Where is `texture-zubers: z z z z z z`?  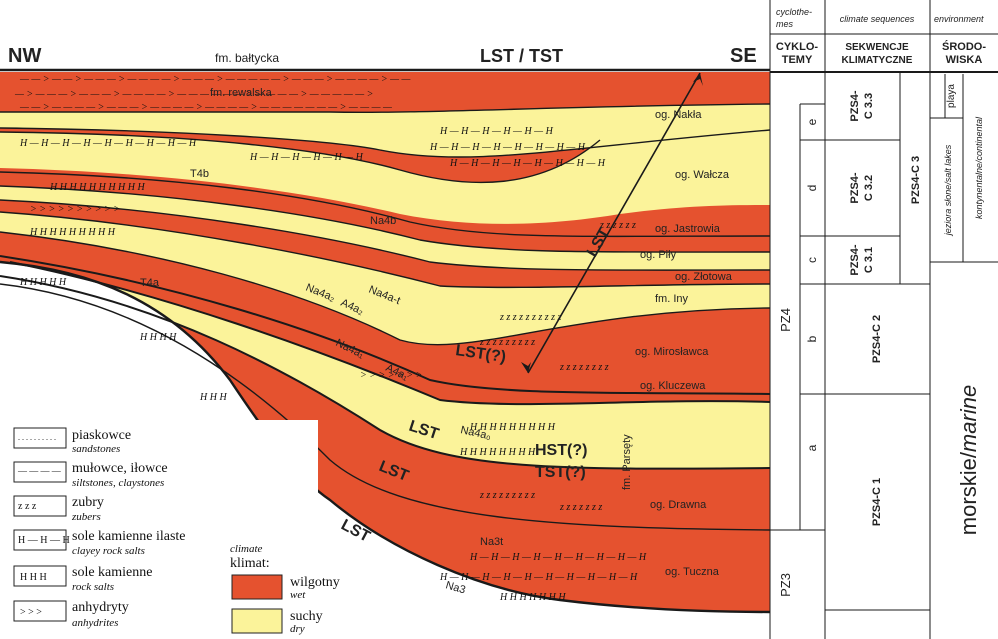 texture-zubers: z z z z z z is located at coordinates (617, 225).